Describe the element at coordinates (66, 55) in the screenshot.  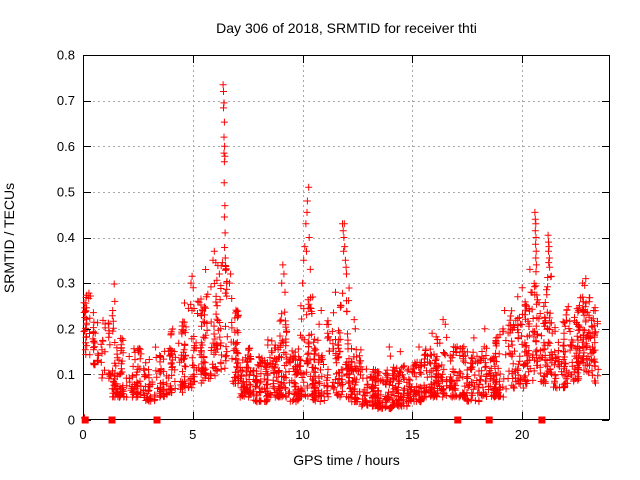
I see `y-tick-label: 0.8` at that location.